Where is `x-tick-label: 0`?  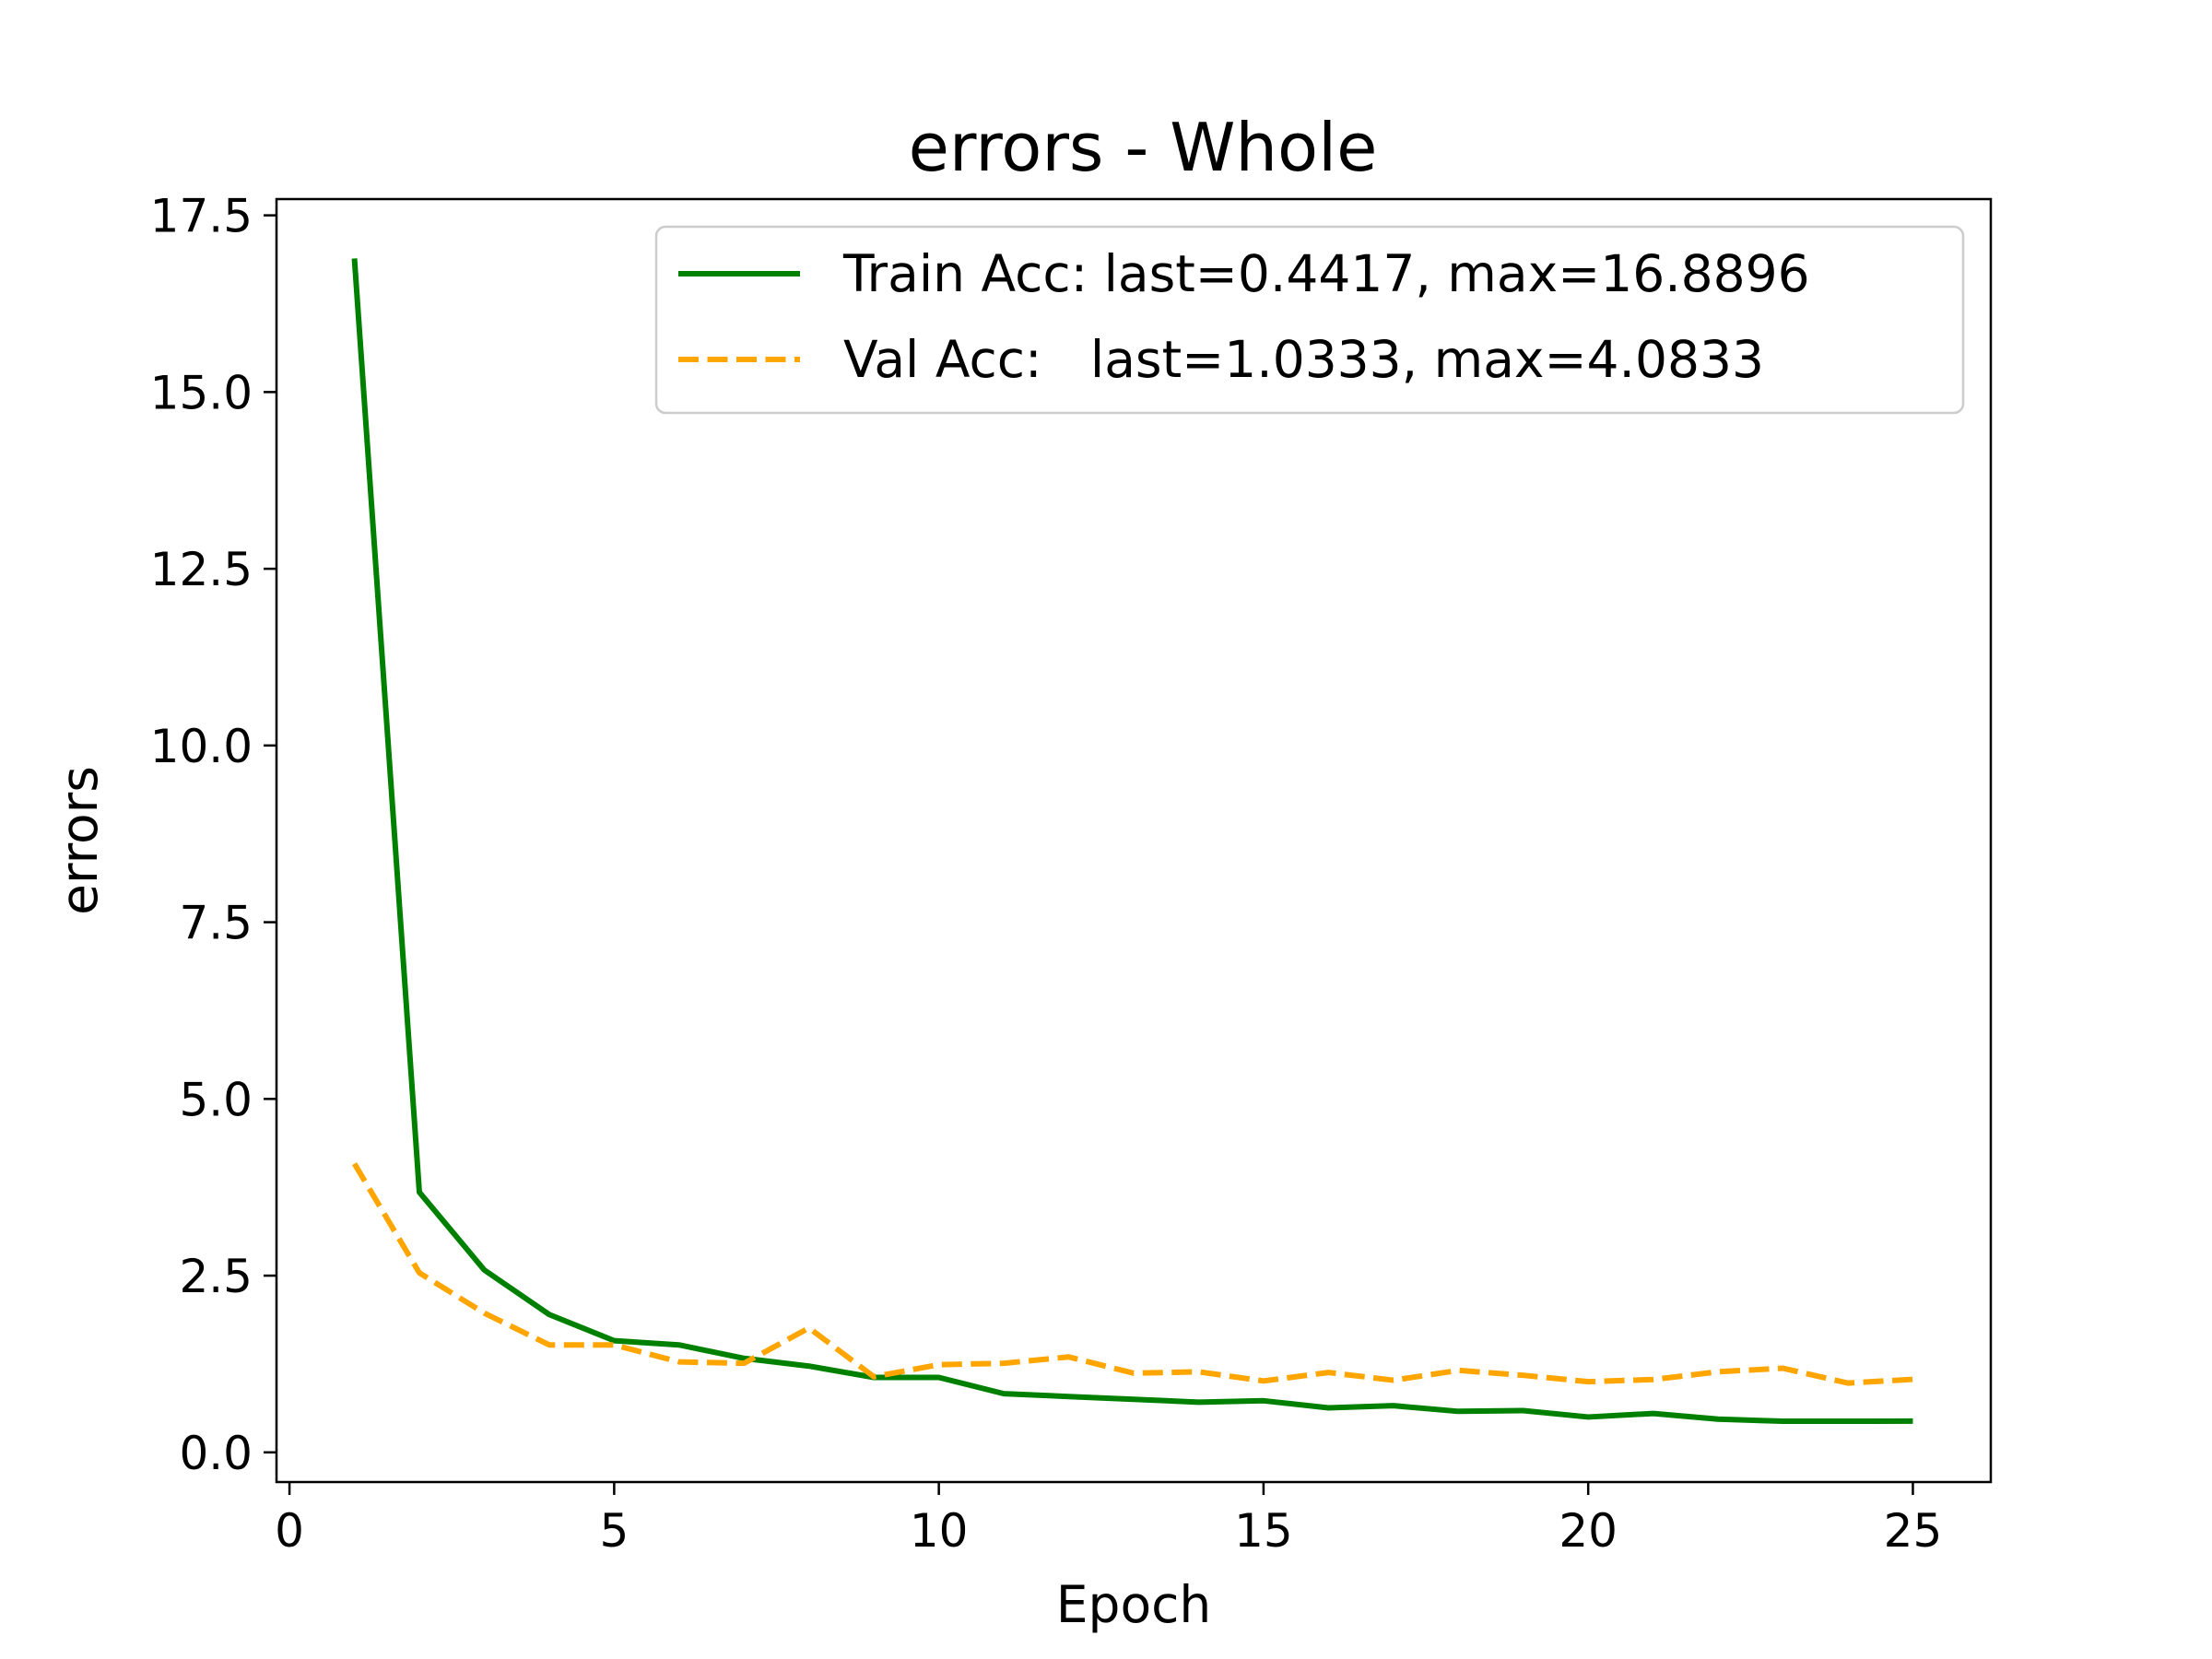 x-tick-label: 0 is located at coordinates (289, 1531).